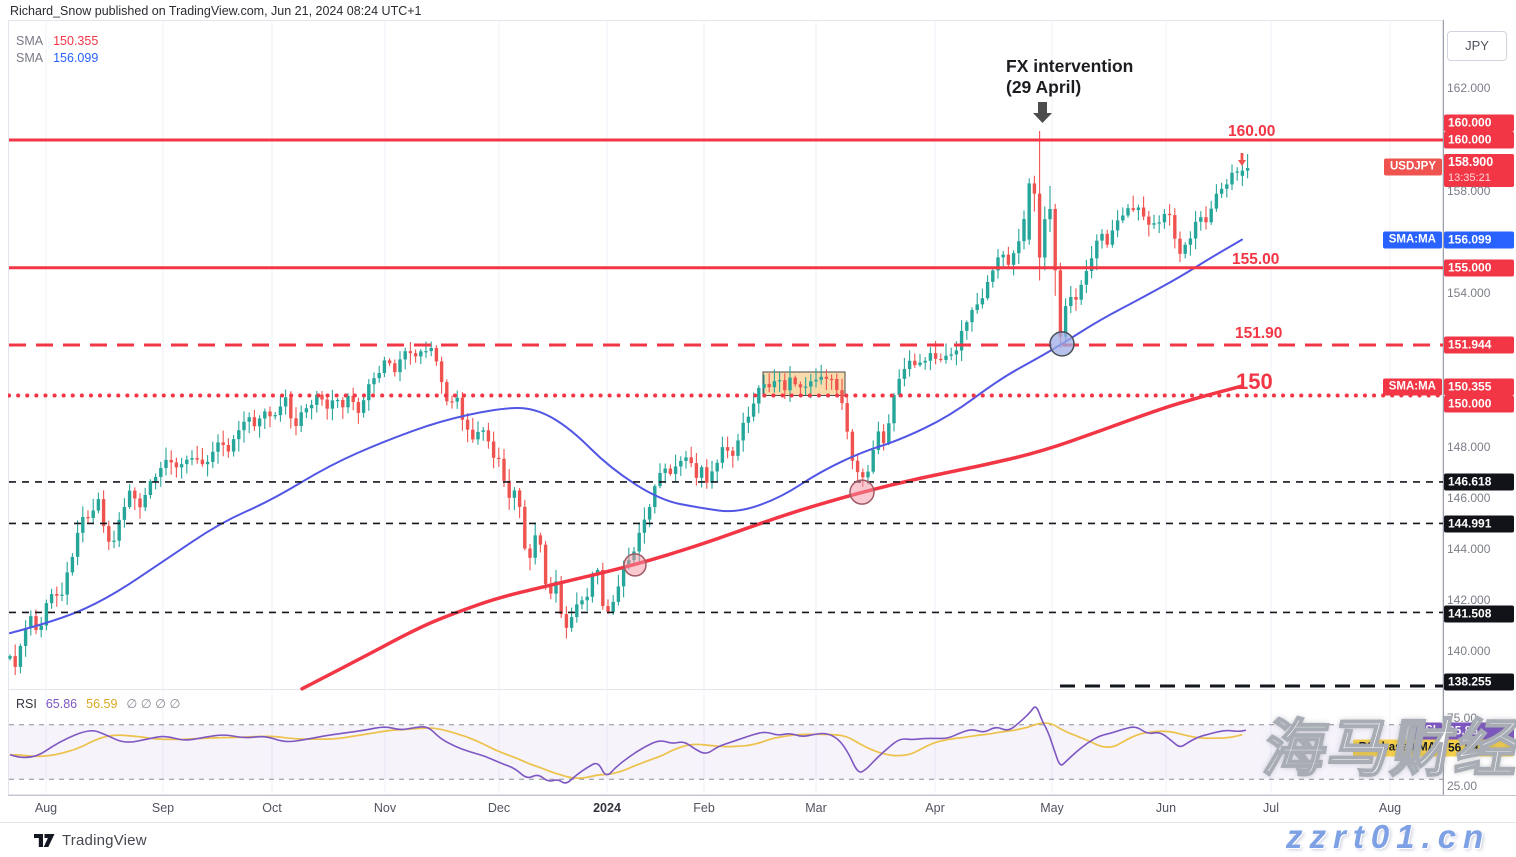 This screenshot has width=1516, height=857. I want to click on price-axis-badge: 146.618, so click(1479, 482).